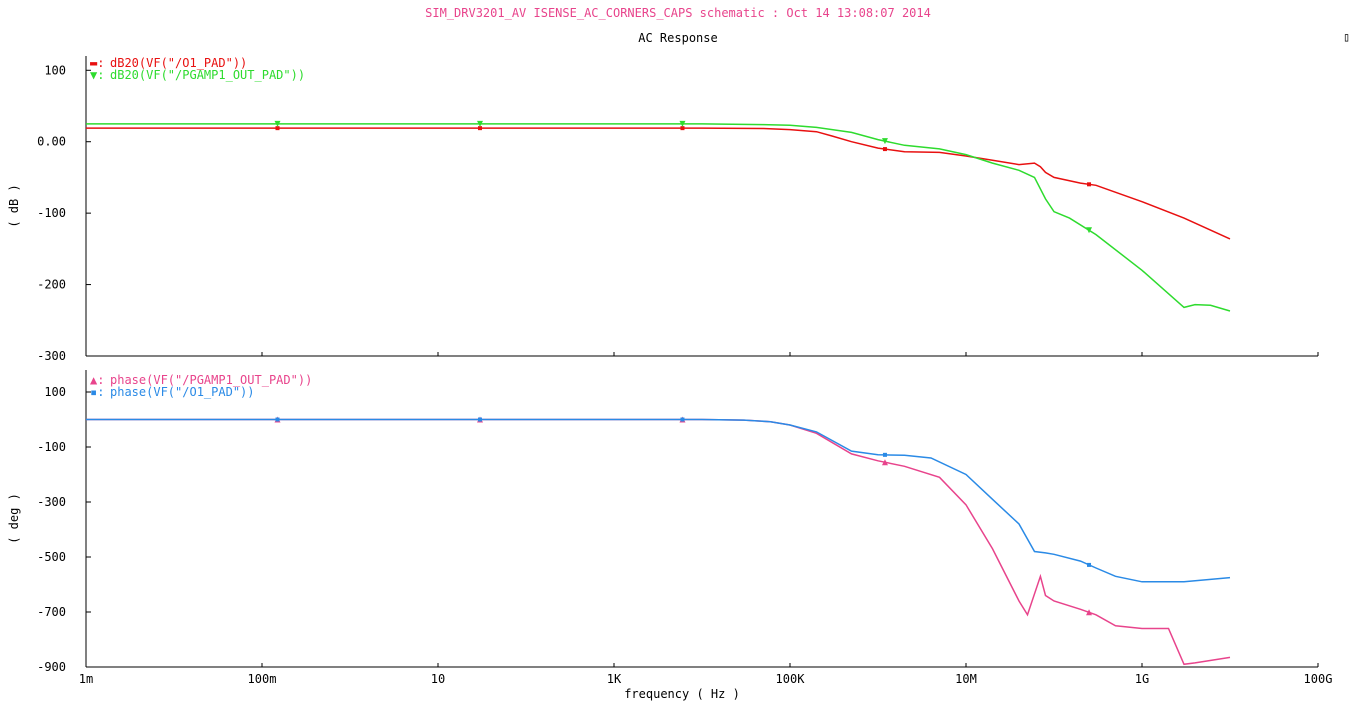 The width and height of the screenshot is (1356, 704). What do you see at coordinates (658, 183) in the screenshot?
I see `series-line` at bounding box center [658, 183].